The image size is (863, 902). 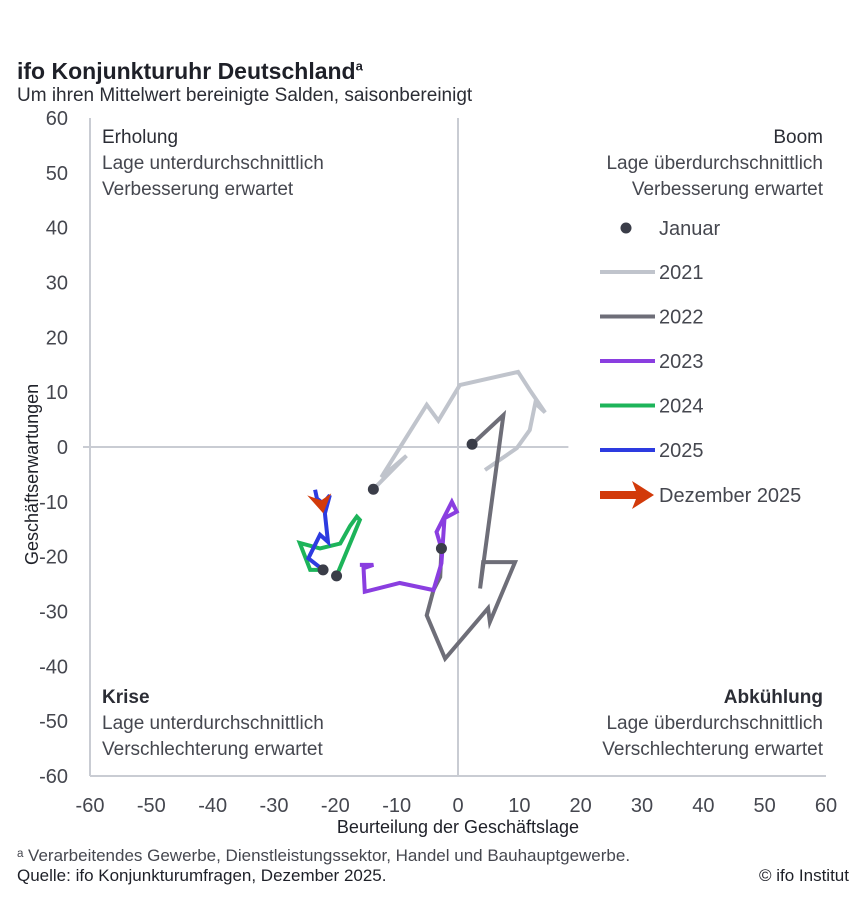 What do you see at coordinates (826, 806) in the screenshot?
I see `x-tick-label: 60` at bounding box center [826, 806].